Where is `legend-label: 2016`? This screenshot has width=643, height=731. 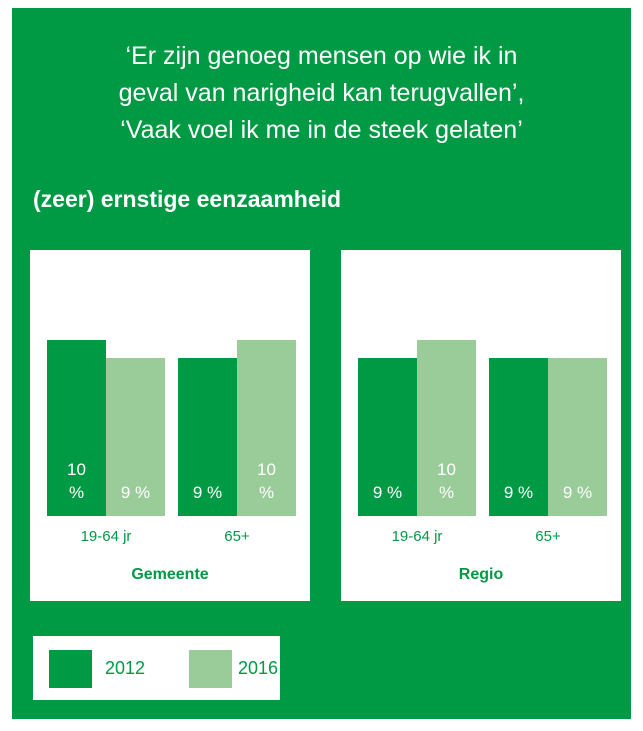 legend-label: 2016 is located at coordinates (258, 668).